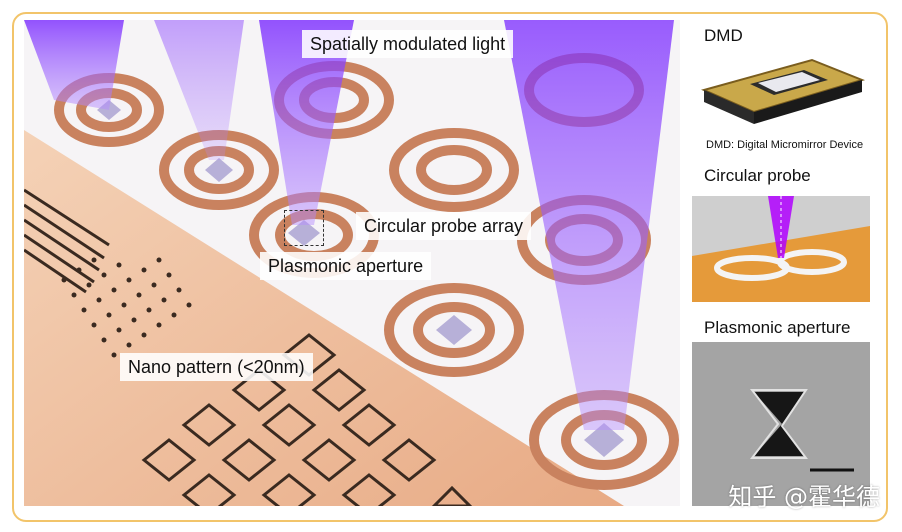 This screenshot has width=902, height=532. Describe the element at coordinates (777, 327) in the screenshot. I see `plasmonic-aperture-title: Plasmonic aperture` at that location.